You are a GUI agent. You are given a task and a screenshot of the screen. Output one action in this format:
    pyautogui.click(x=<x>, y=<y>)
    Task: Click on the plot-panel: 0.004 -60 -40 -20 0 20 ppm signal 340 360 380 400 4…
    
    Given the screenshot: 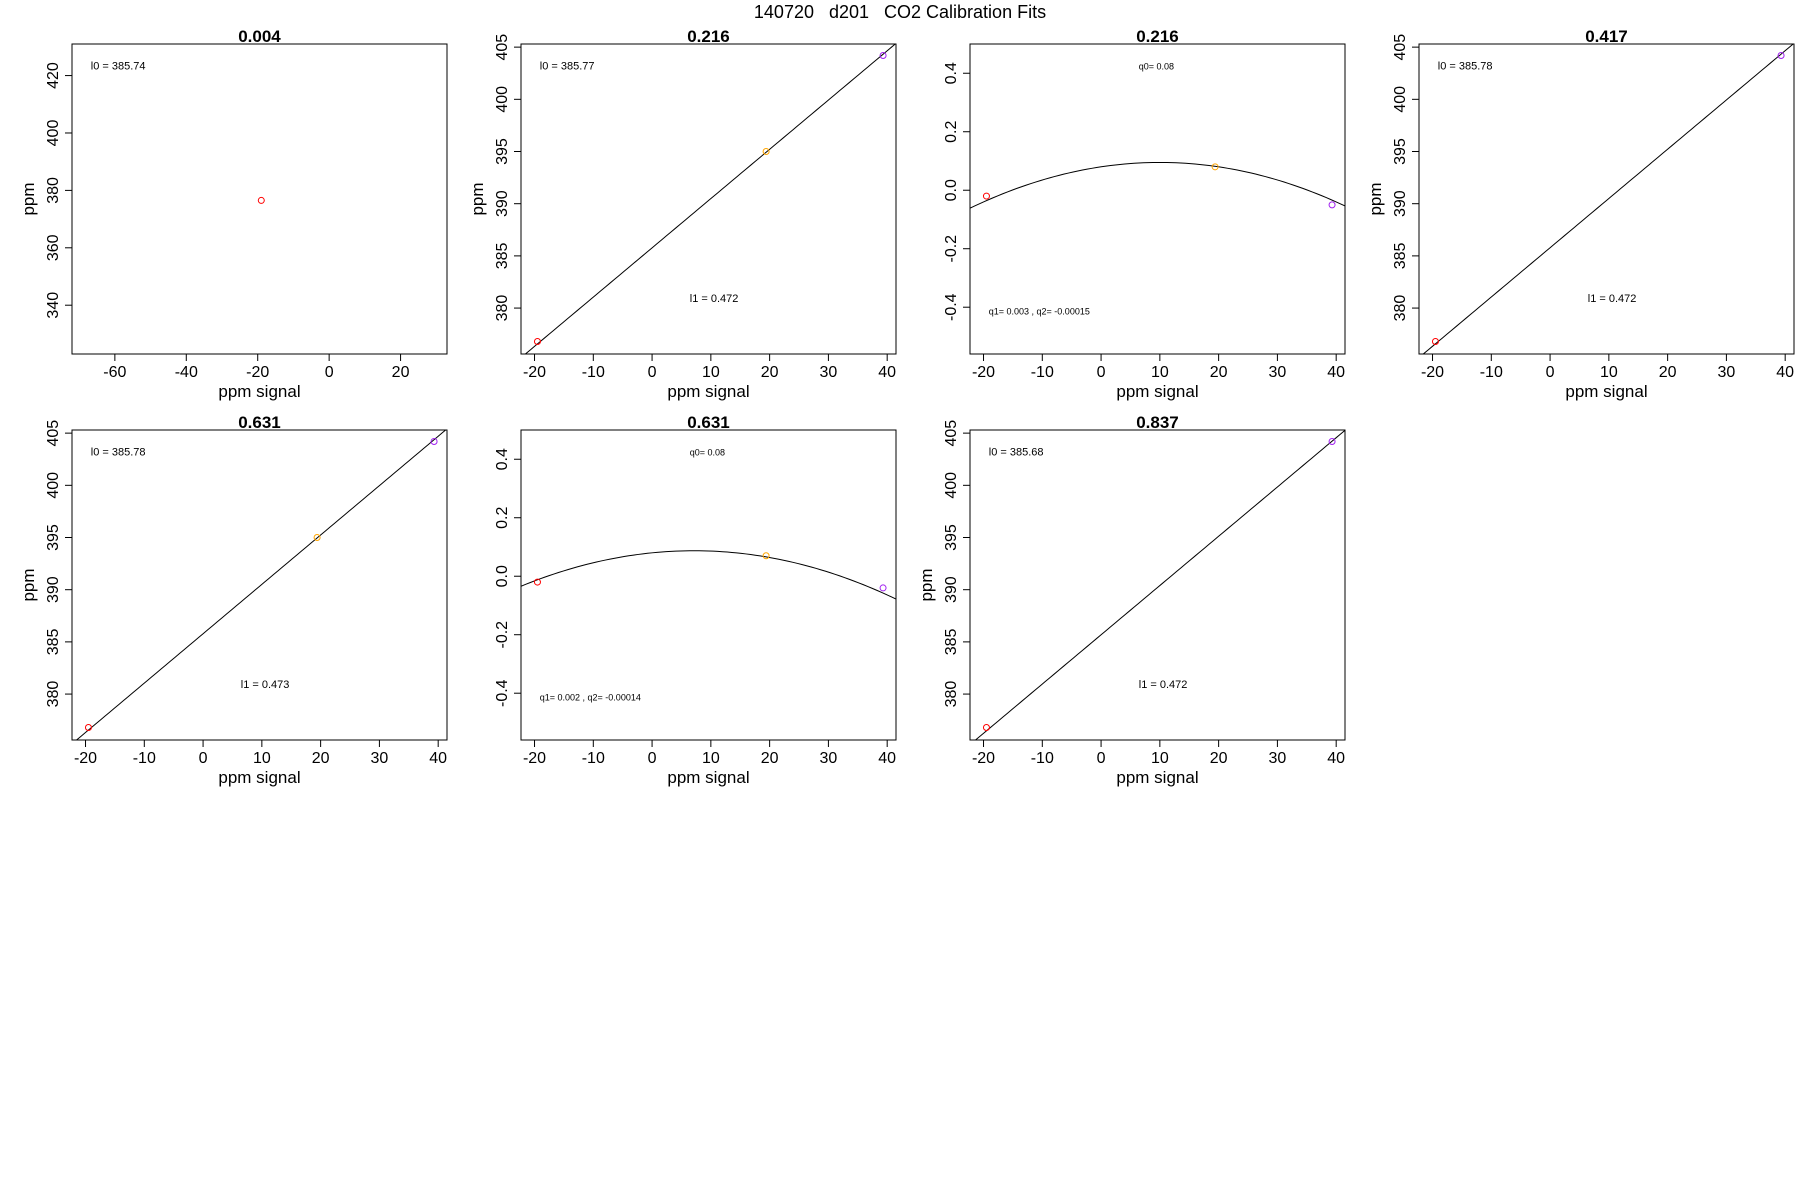 What is the action you would take?
    pyautogui.click(x=233, y=214)
    